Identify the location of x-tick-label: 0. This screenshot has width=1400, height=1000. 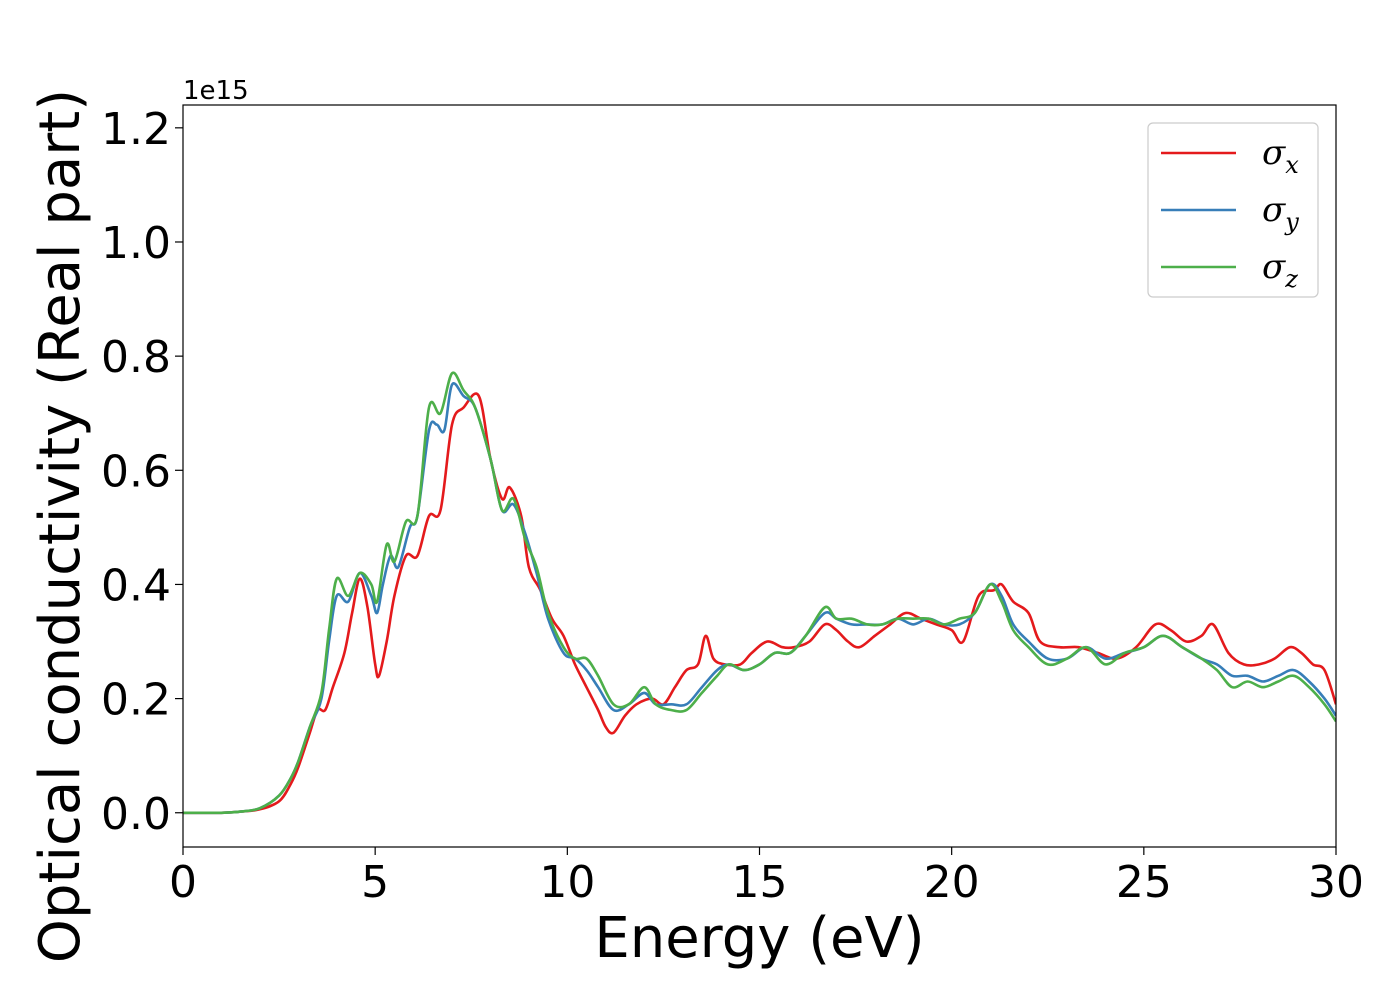
(183, 882).